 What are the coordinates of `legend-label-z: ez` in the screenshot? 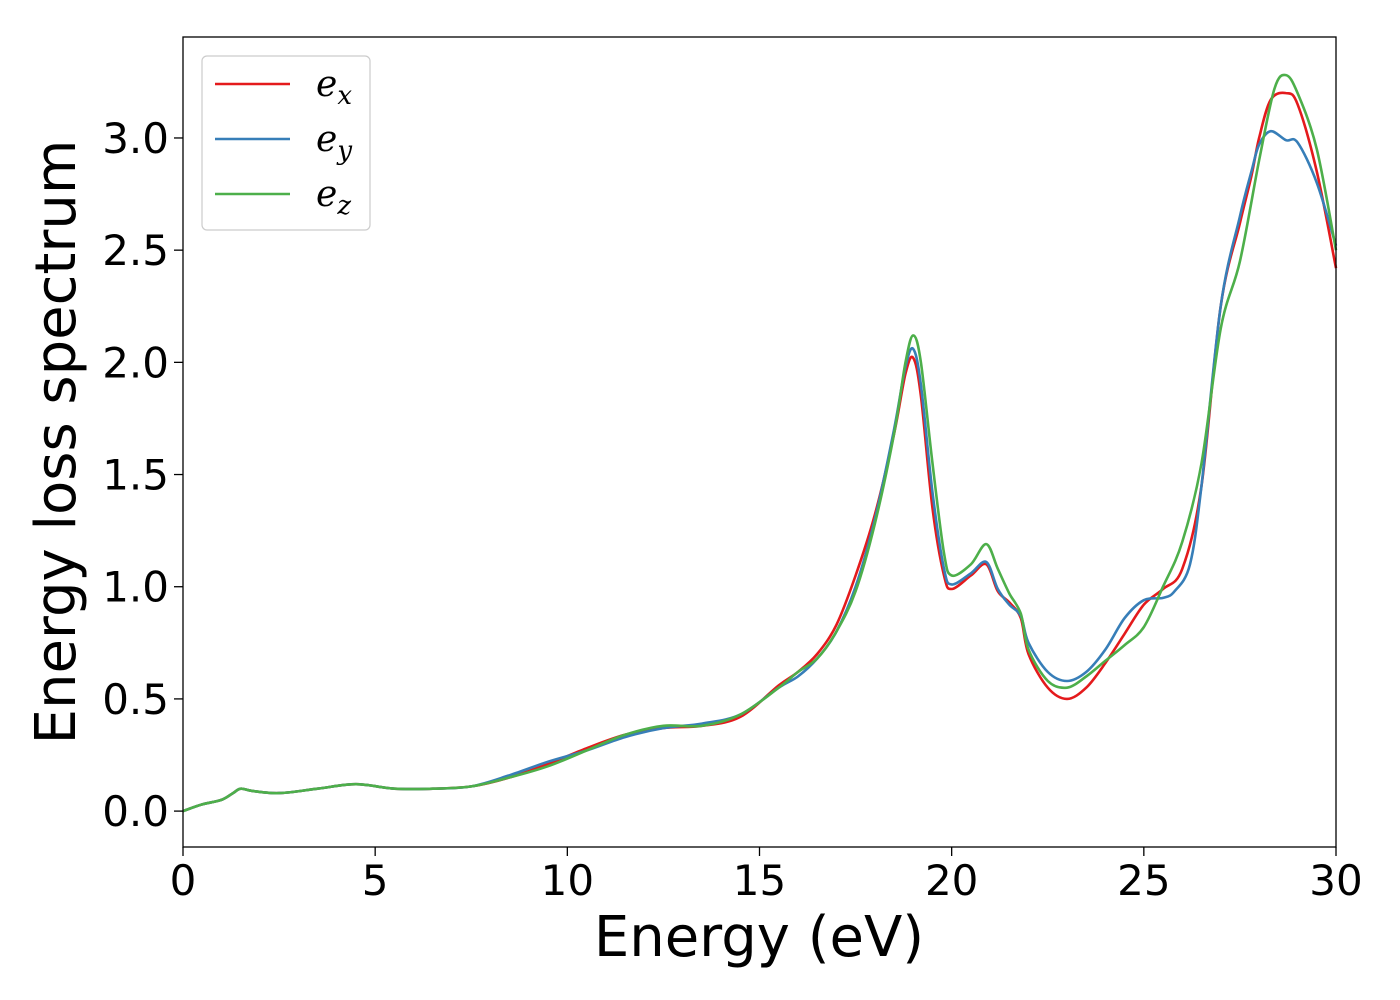 It's located at (333, 197).